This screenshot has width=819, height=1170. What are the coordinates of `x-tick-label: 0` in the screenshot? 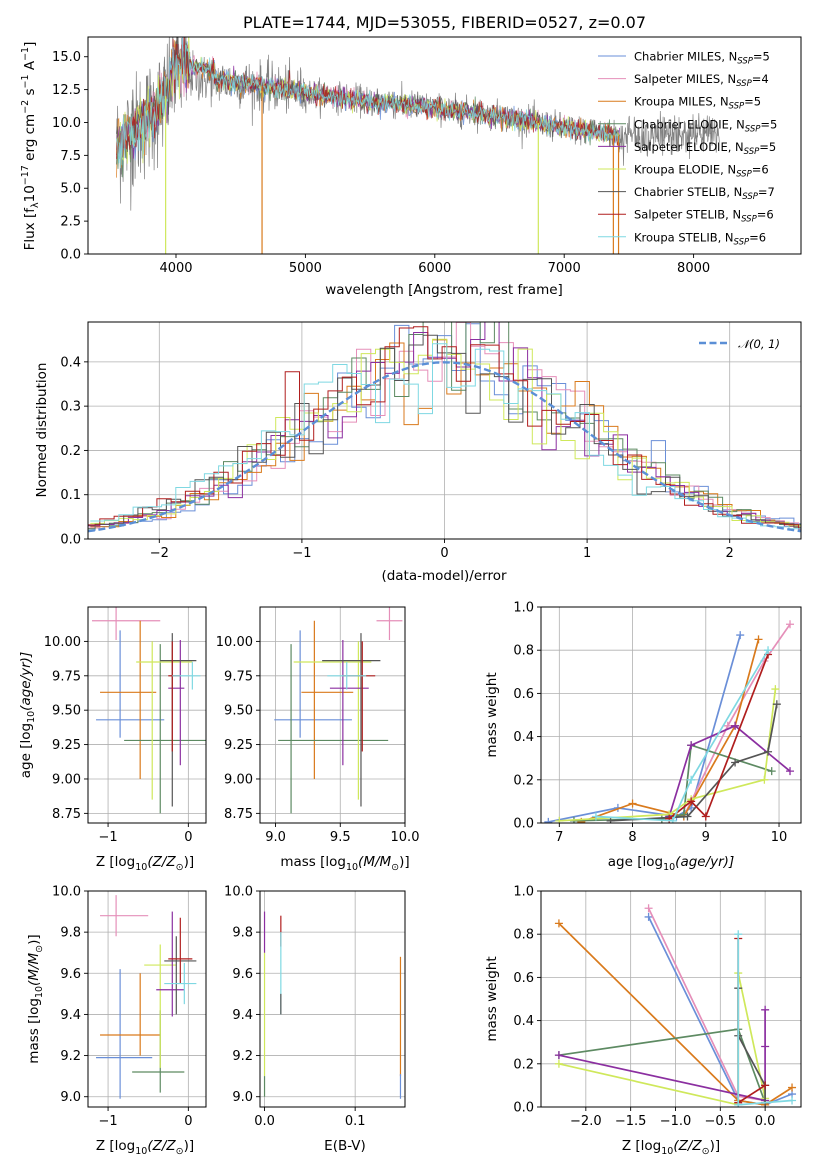 It's located at (188, 1121).